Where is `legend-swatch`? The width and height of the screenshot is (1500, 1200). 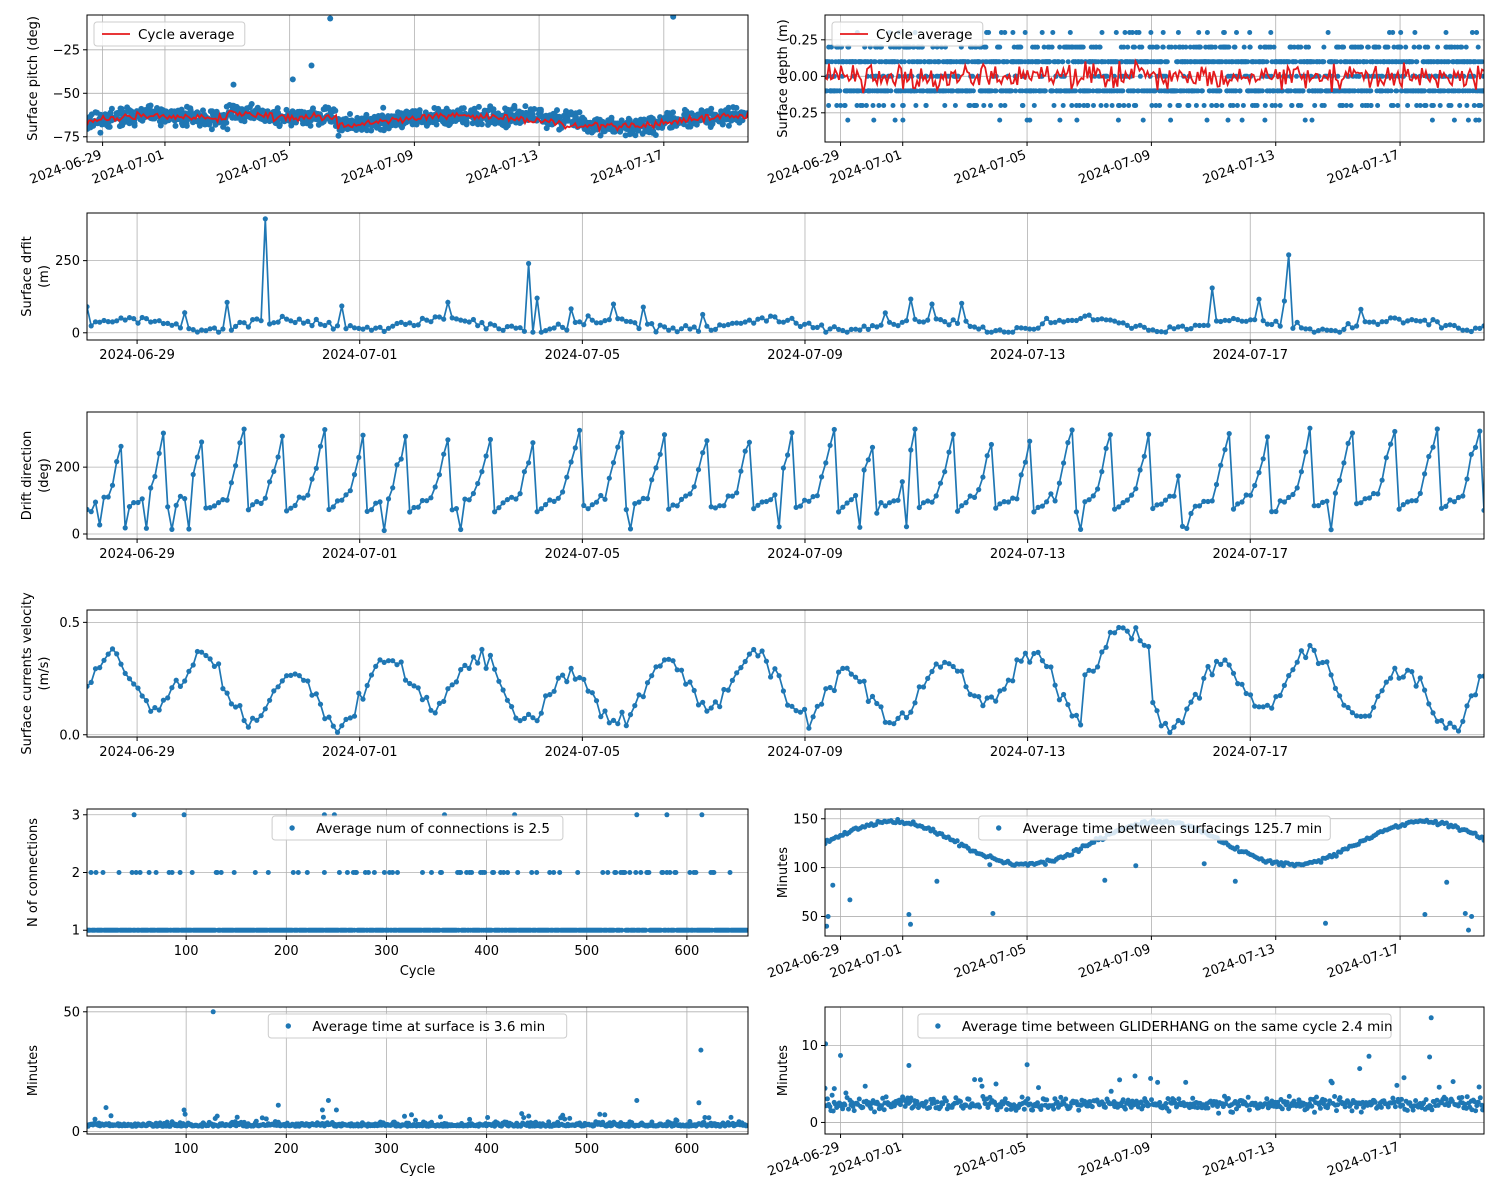 legend-swatch is located at coordinates (999, 828).